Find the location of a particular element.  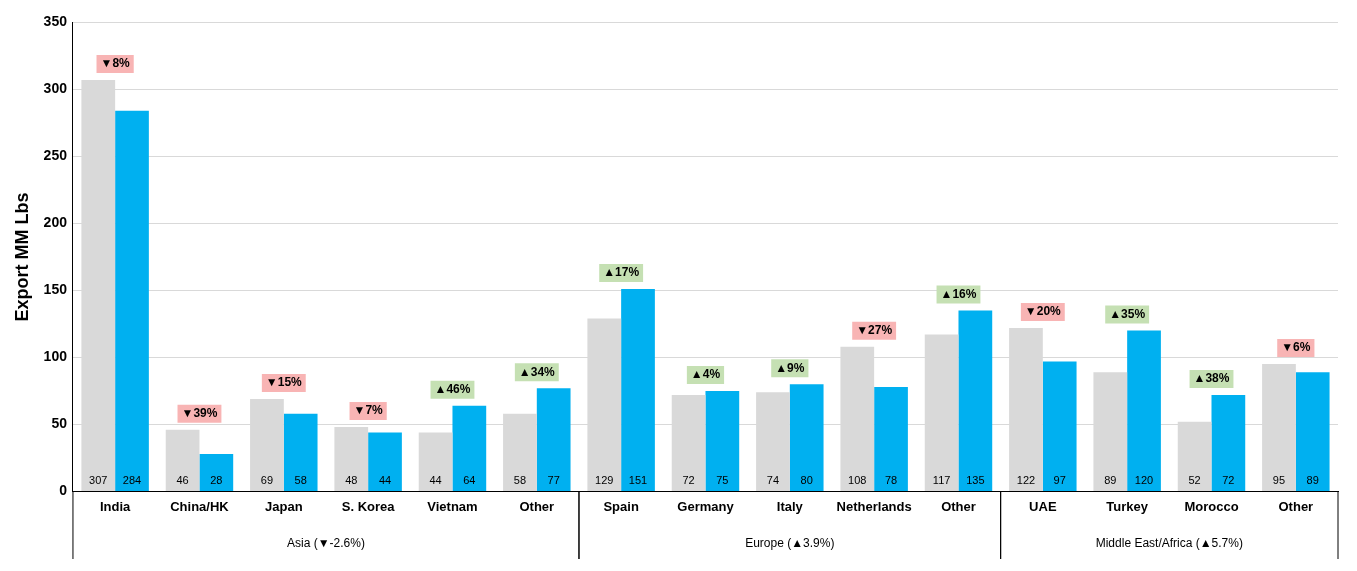

data-label: 77 is located at coordinates (553, 479).